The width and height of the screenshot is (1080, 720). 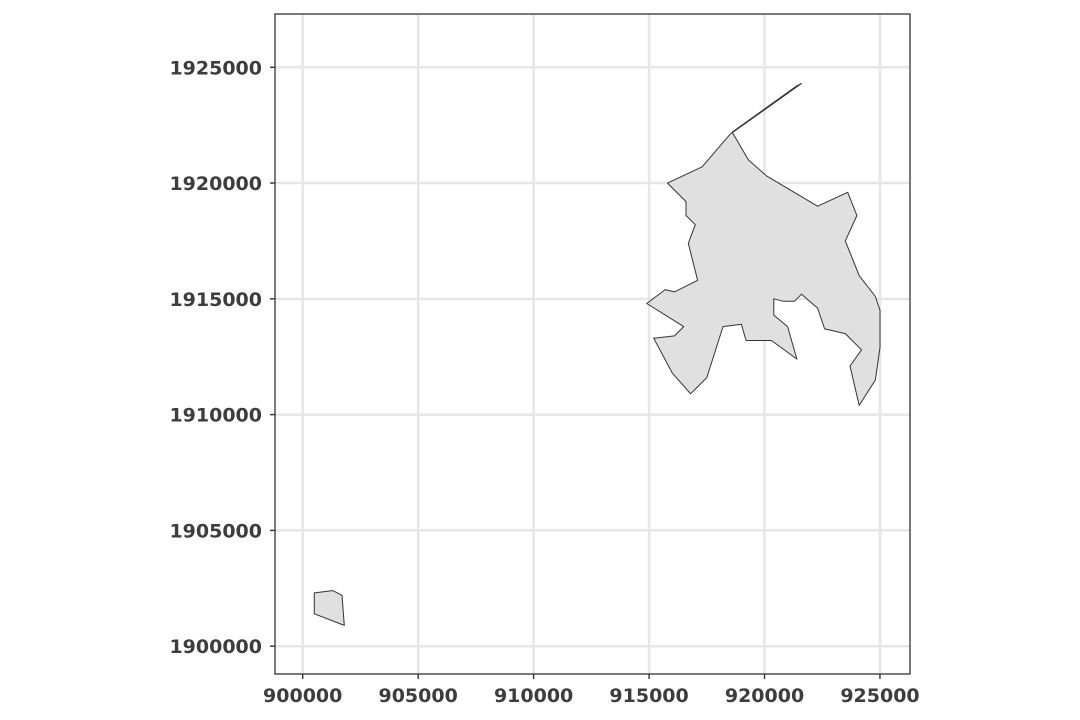 What do you see at coordinates (215, 68) in the screenshot?
I see `y-tick-label: 1925000` at bounding box center [215, 68].